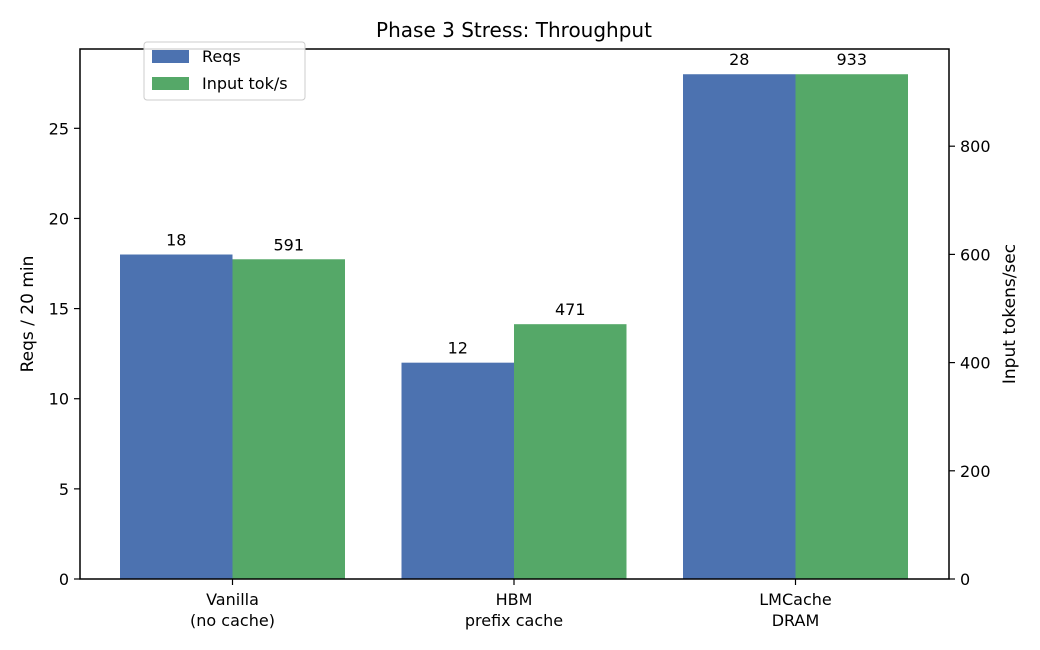 The width and height of the screenshot is (1040, 650). I want to click on bar-value-label: 18, so click(176, 240).